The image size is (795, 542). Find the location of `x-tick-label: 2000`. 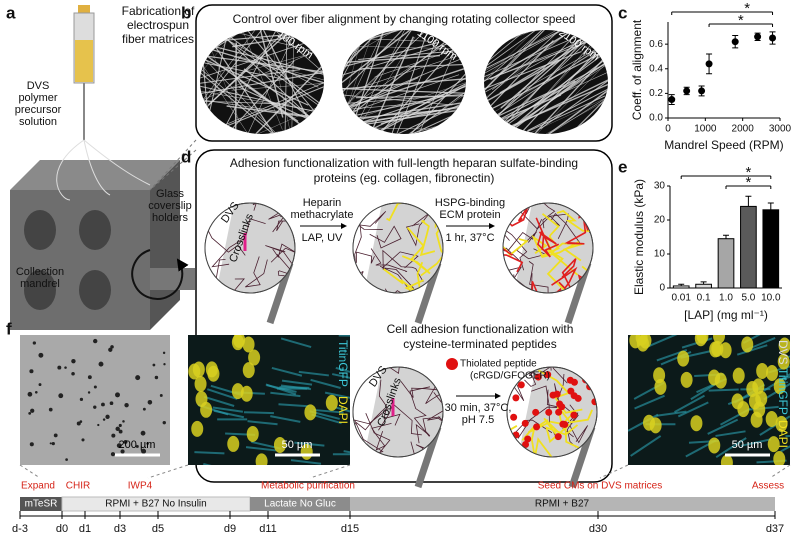

x-tick-label: 2000 is located at coordinates (743, 129).